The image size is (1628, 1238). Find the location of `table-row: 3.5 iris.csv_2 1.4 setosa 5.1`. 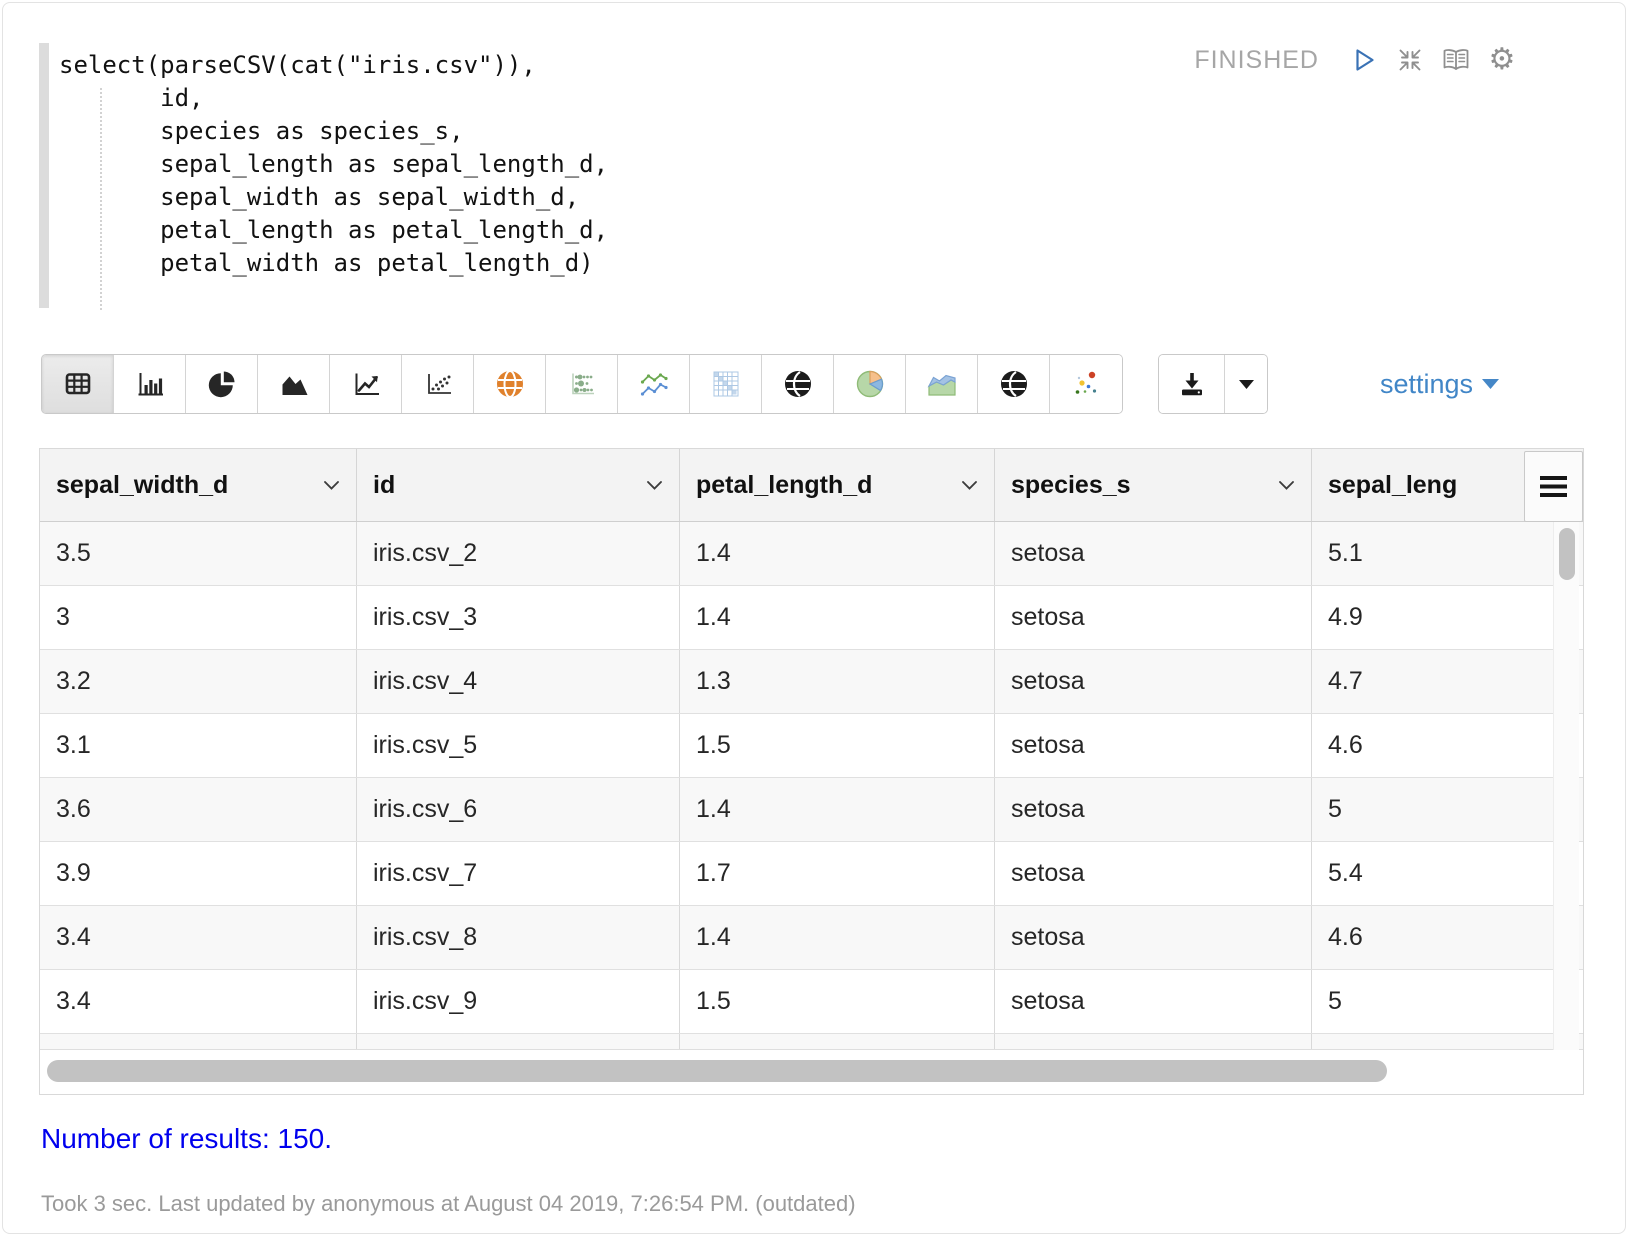

table-row: 3.5 iris.csv_2 1.4 setosa 5.1 is located at coordinates (811, 554).